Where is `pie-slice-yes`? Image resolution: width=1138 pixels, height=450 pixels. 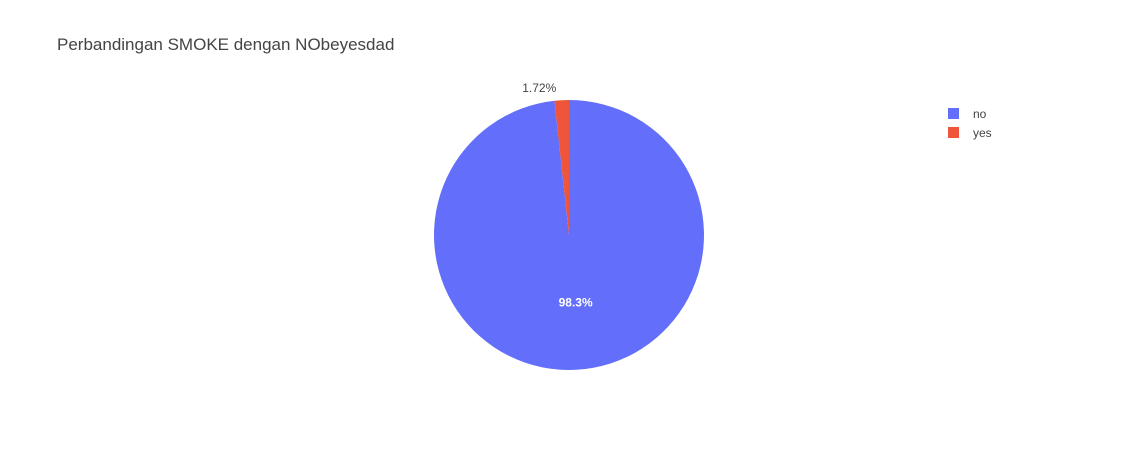 pie-slice-yes is located at coordinates (561, 167).